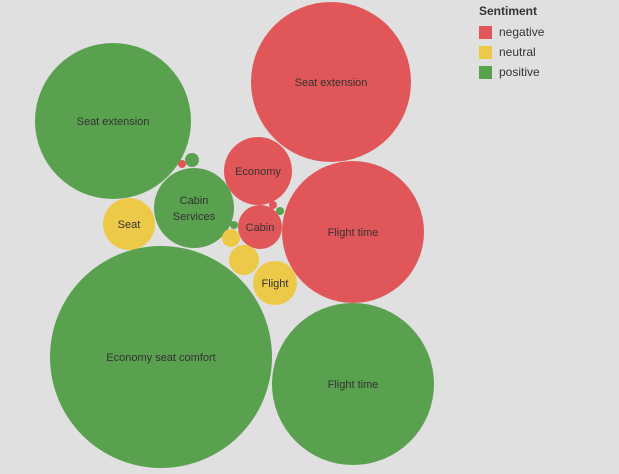  I want to click on legend-swatch-neutral, so click(485, 52).